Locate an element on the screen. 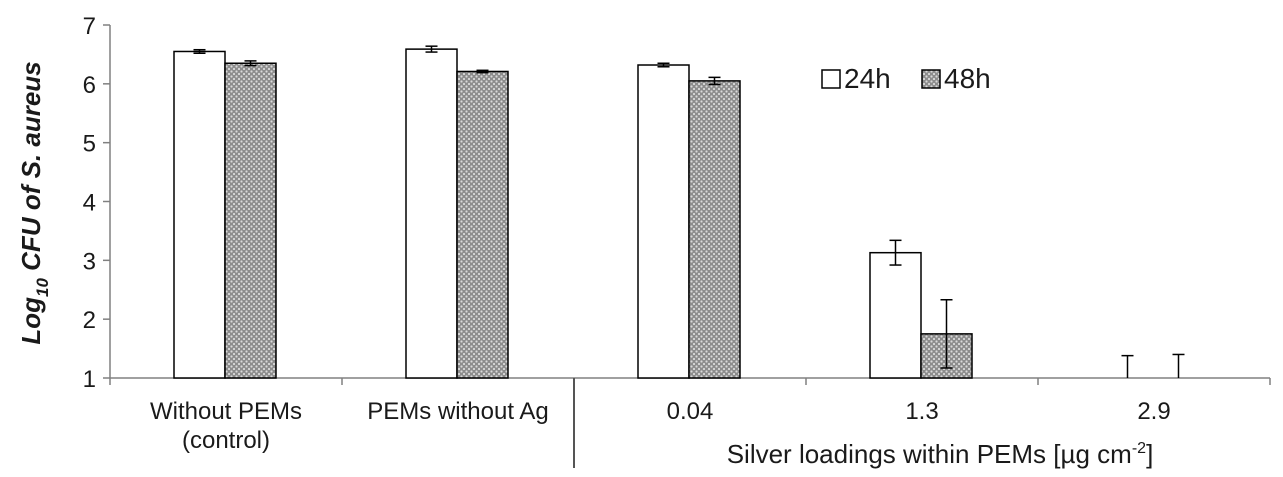  x-axis-title: Silver loadings within PEMs [µg cm-2] is located at coordinates (940, 454).